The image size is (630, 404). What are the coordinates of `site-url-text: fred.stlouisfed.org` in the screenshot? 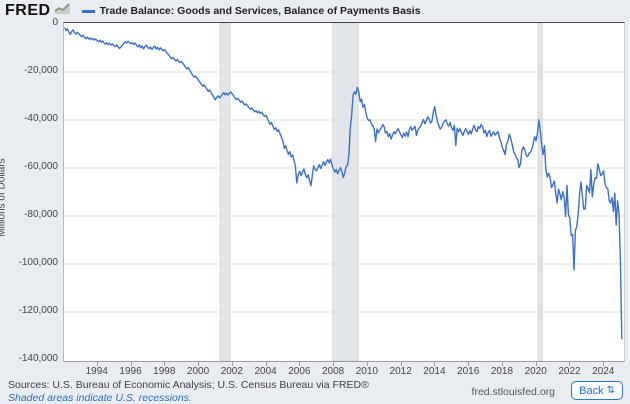 It's located at (513, 392).